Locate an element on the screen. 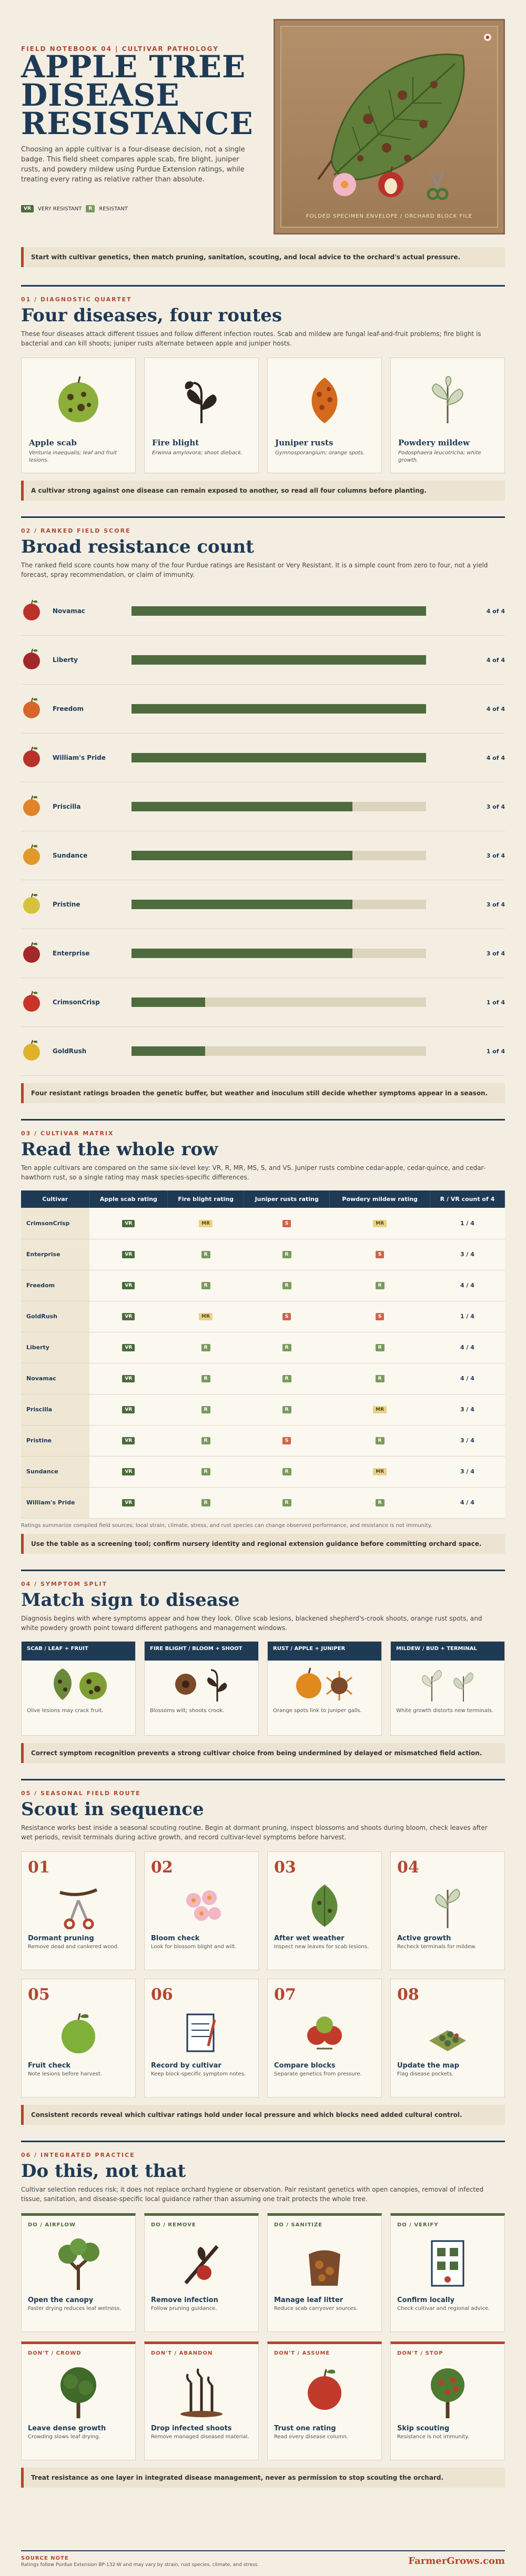 This screenshot has width=526, height=2576. symptom-head: MILDEW / BUD + TERMINAL is located at coordinates (447, 1651).